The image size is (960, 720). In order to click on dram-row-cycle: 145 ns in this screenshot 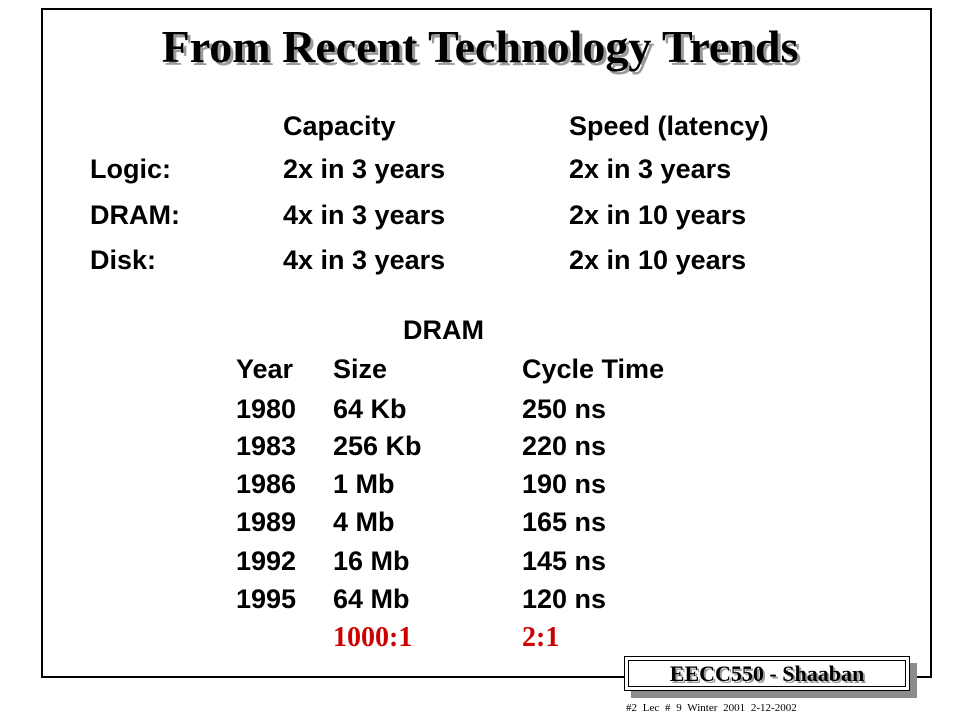, I will do `click(564, 561)`.